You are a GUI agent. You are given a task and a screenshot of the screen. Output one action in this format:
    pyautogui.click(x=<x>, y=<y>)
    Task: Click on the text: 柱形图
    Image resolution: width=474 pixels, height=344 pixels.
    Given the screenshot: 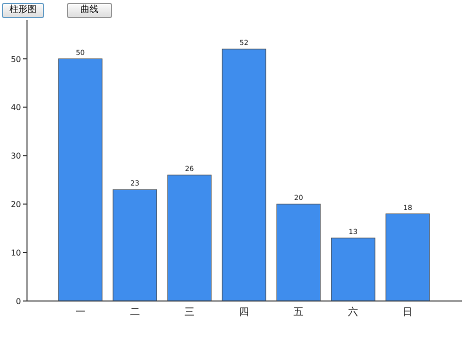 What is the action you would take?
    pyautogui.click(x=23, y=10)
    